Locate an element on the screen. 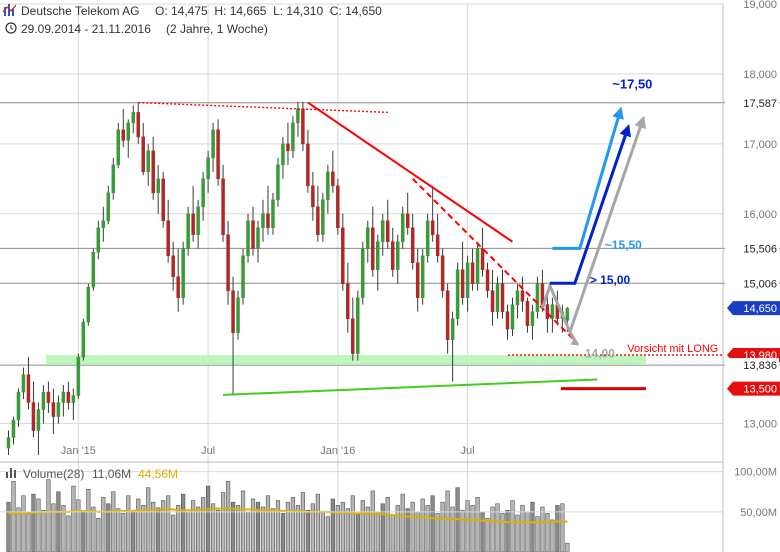 Image resolution: width=780 pixels, height=552 pixels. scenario-light-blue-label: ~15,50 is located at coordinates (623, 245).